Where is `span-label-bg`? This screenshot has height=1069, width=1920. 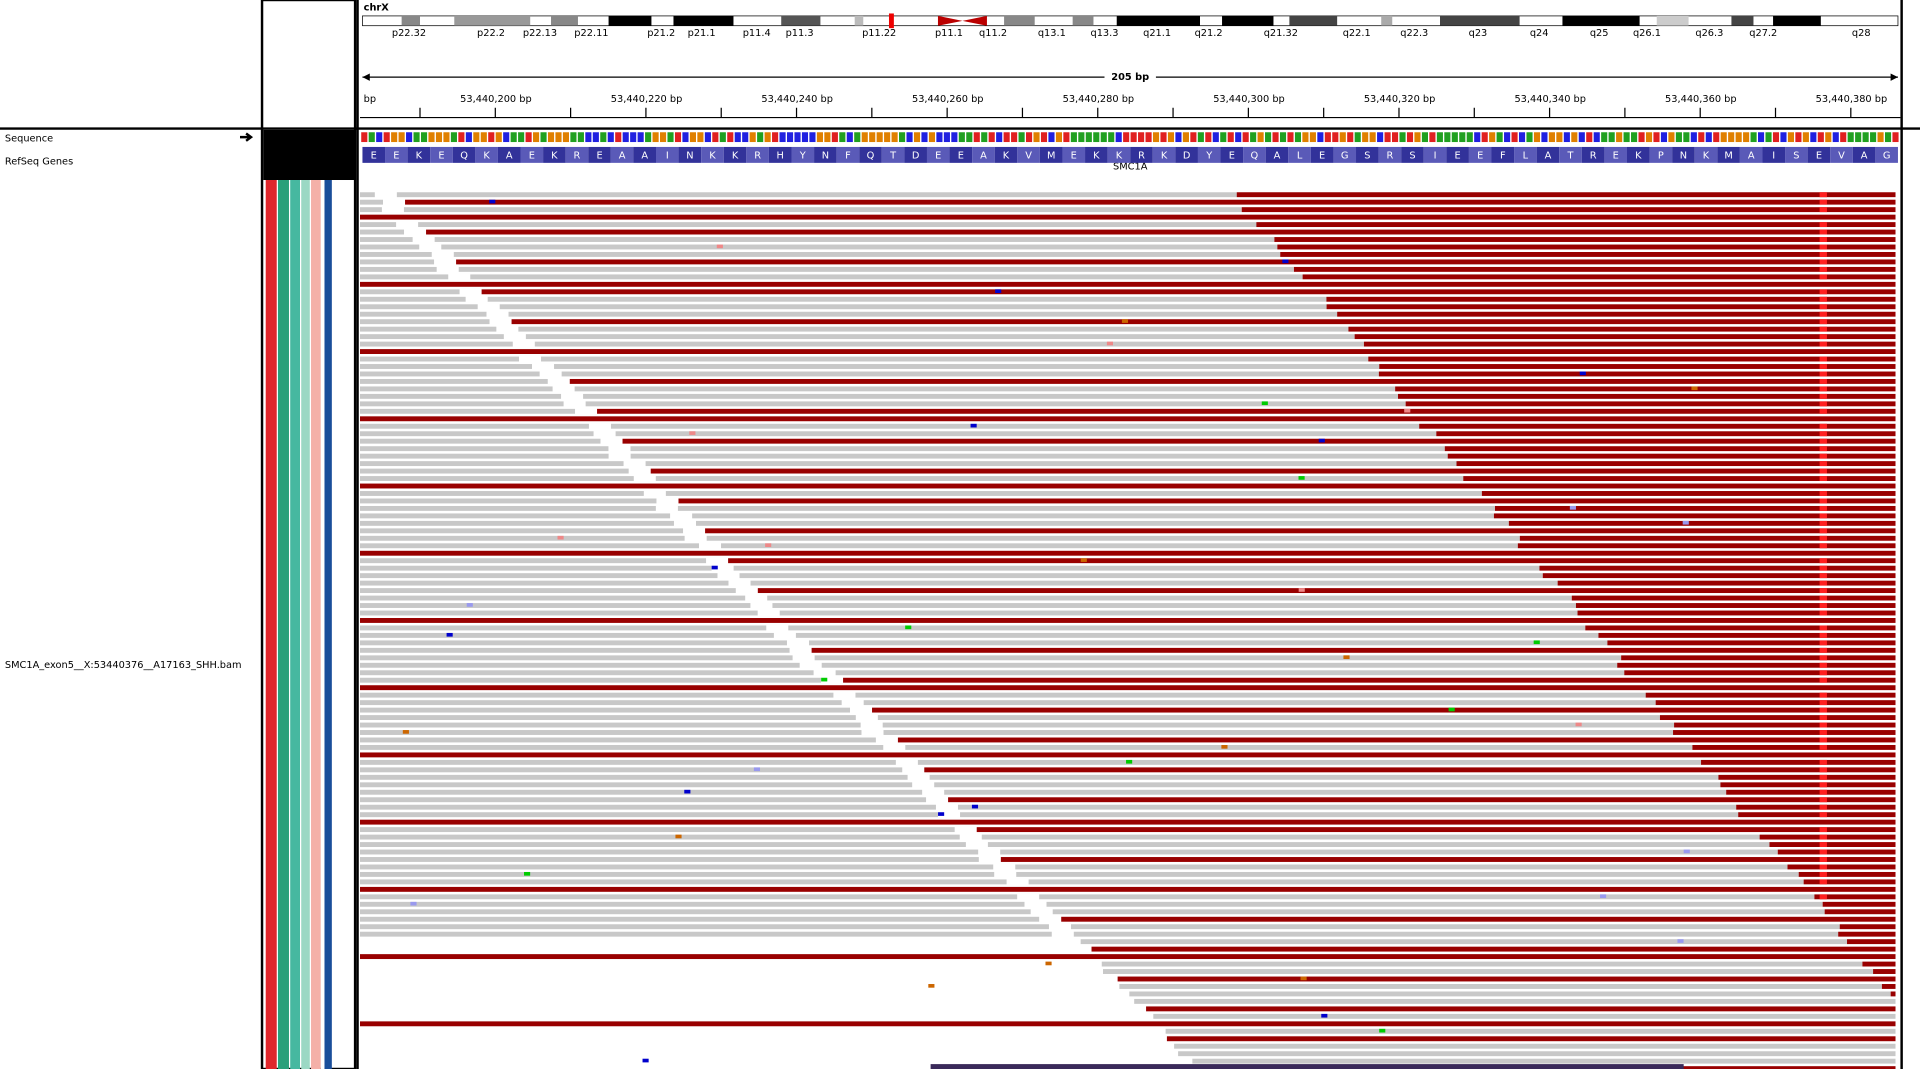 span-label-bg is located at coordinates (1130, 77).